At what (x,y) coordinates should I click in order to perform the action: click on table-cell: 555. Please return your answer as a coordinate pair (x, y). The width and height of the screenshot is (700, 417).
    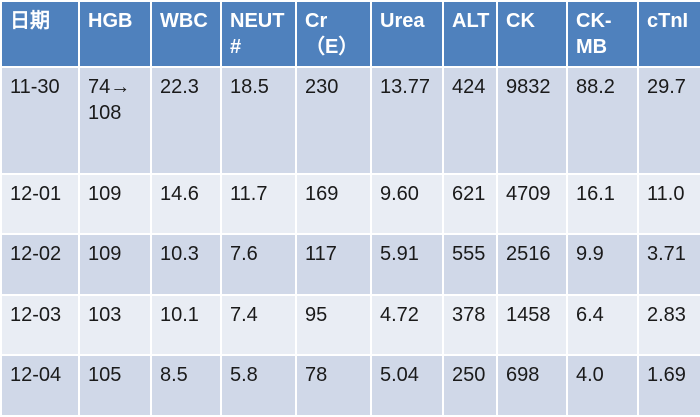
    Looking at the image, I should click on (470, 264).